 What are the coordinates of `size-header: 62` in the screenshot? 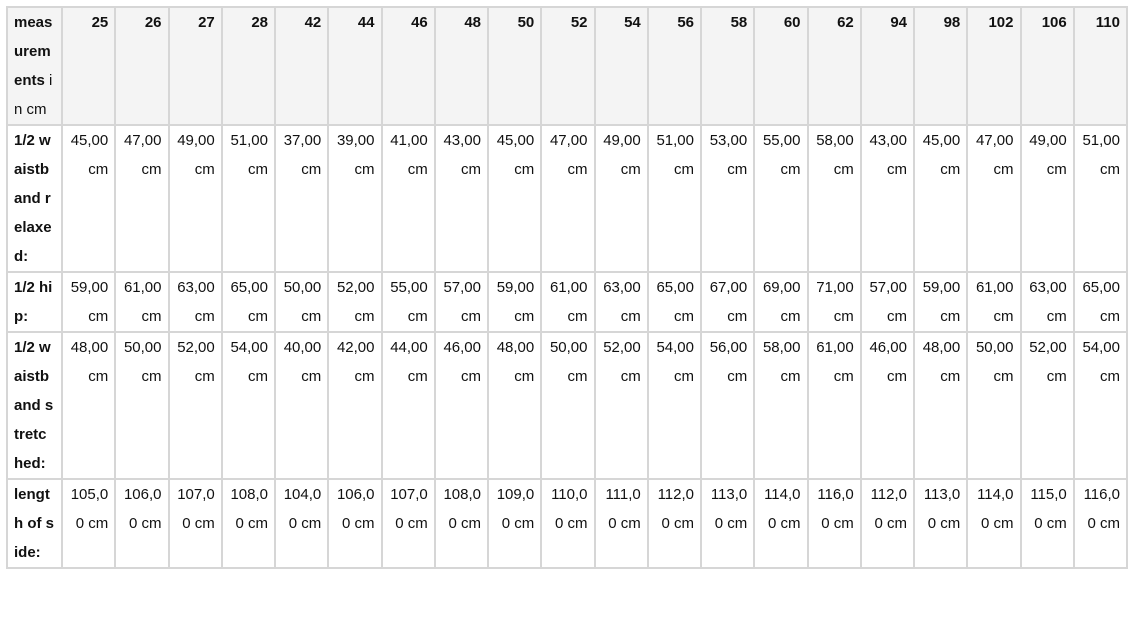 It's located at (834, 66).